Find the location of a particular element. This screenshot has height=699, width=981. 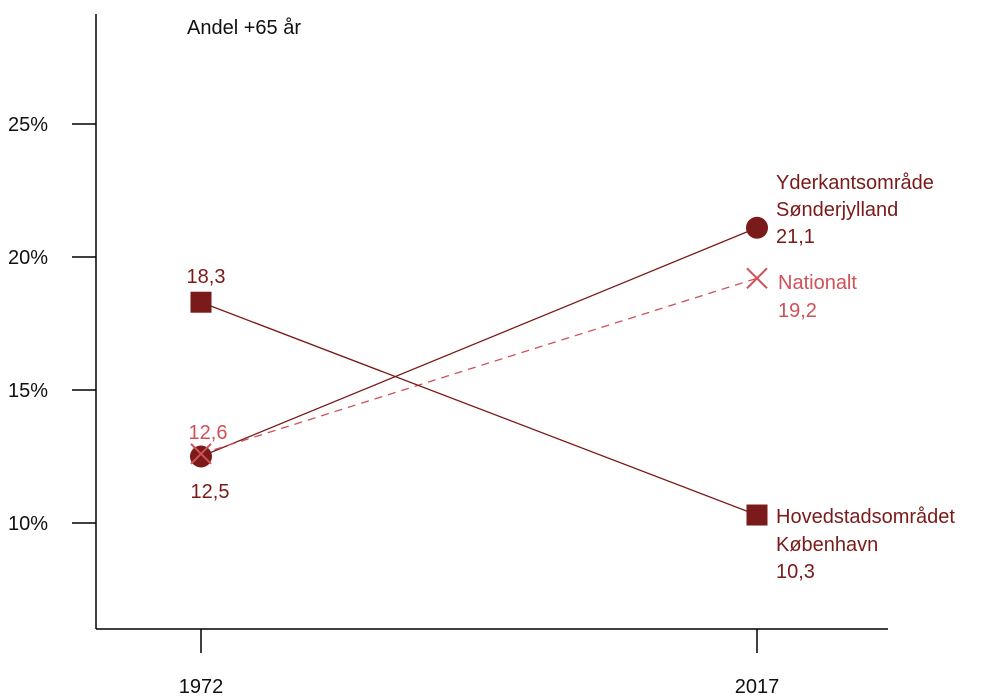

value-label-nationalt-1972: 12,6 is located at coordinates (208, 433).